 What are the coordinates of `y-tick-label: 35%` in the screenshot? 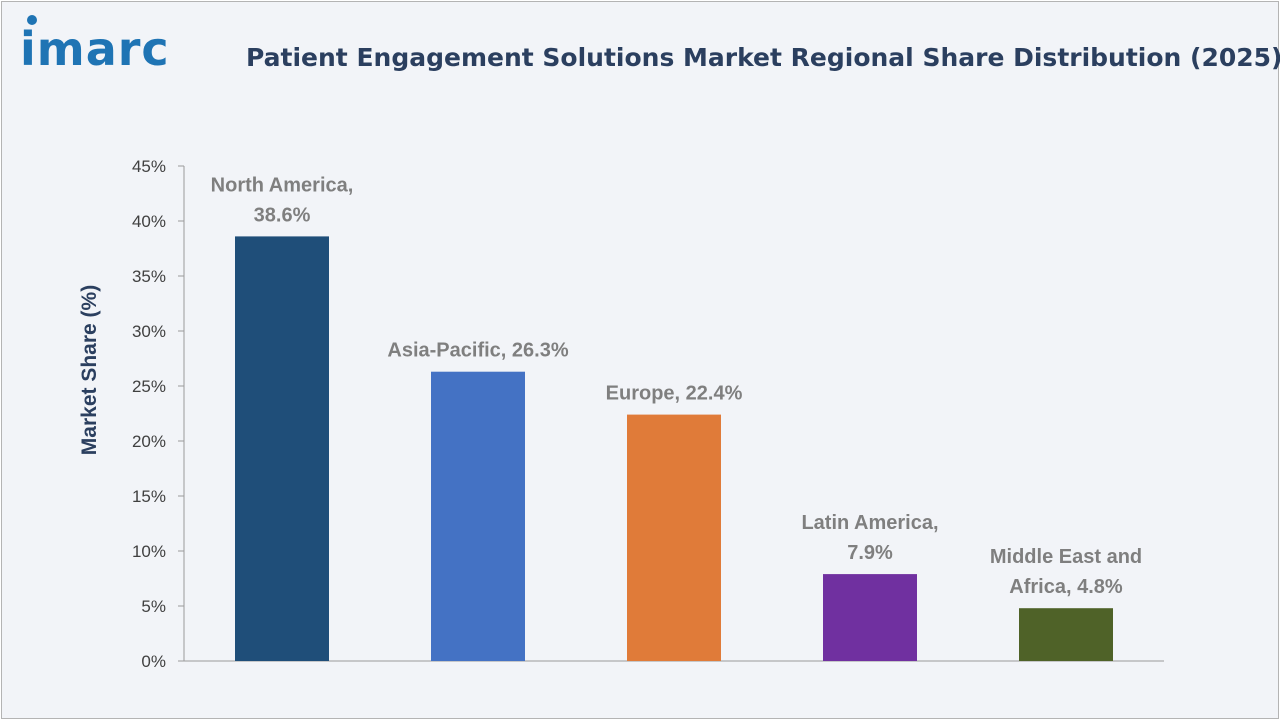 It's located at (149, 276).